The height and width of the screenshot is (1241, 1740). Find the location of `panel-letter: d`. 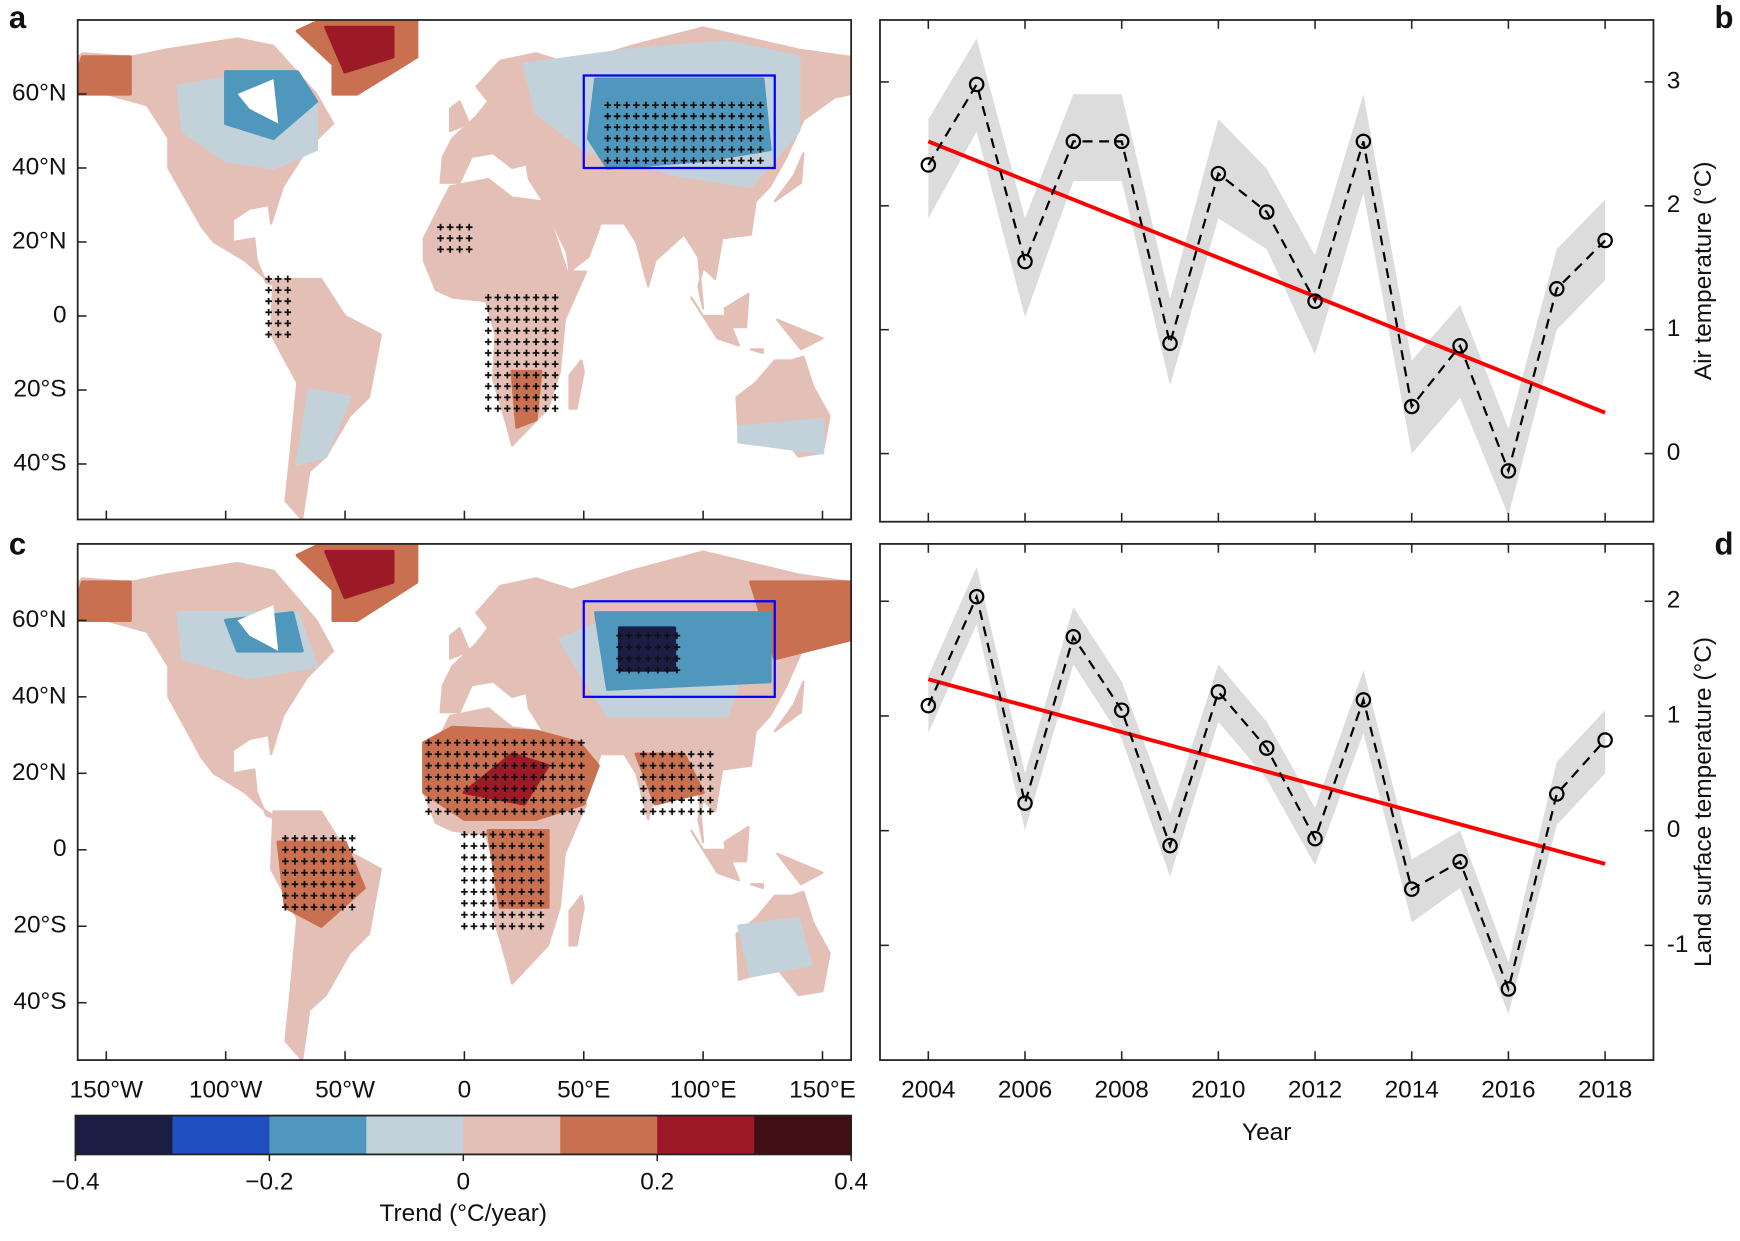

panel-letter: d is located at coordinates (1723, 543).